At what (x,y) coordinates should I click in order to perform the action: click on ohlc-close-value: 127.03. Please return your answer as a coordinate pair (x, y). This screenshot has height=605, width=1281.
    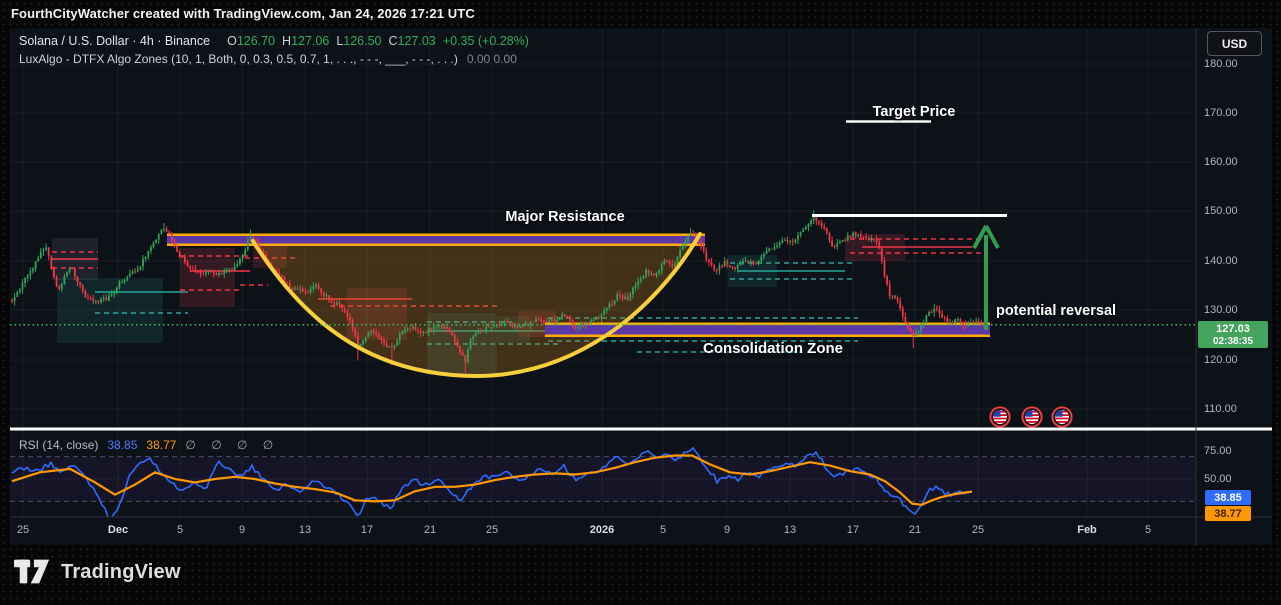
    Looking at the image, I should click on (416, 41).